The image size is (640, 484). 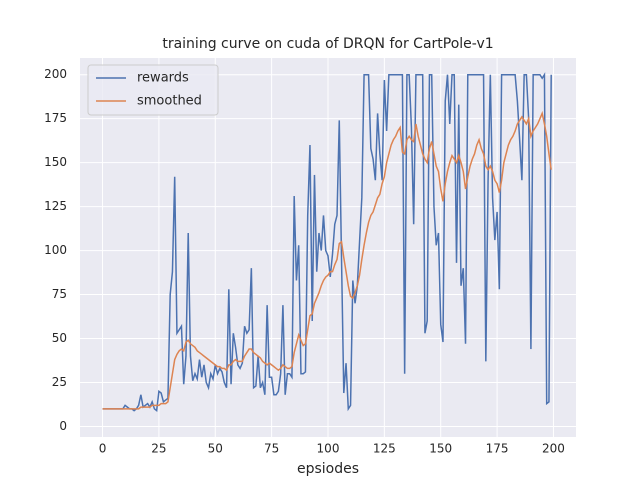 What do you see at coordinates (103, 449) in the screenshot?
I see `x-tick-label: 0` at bounding box center [103, 449].